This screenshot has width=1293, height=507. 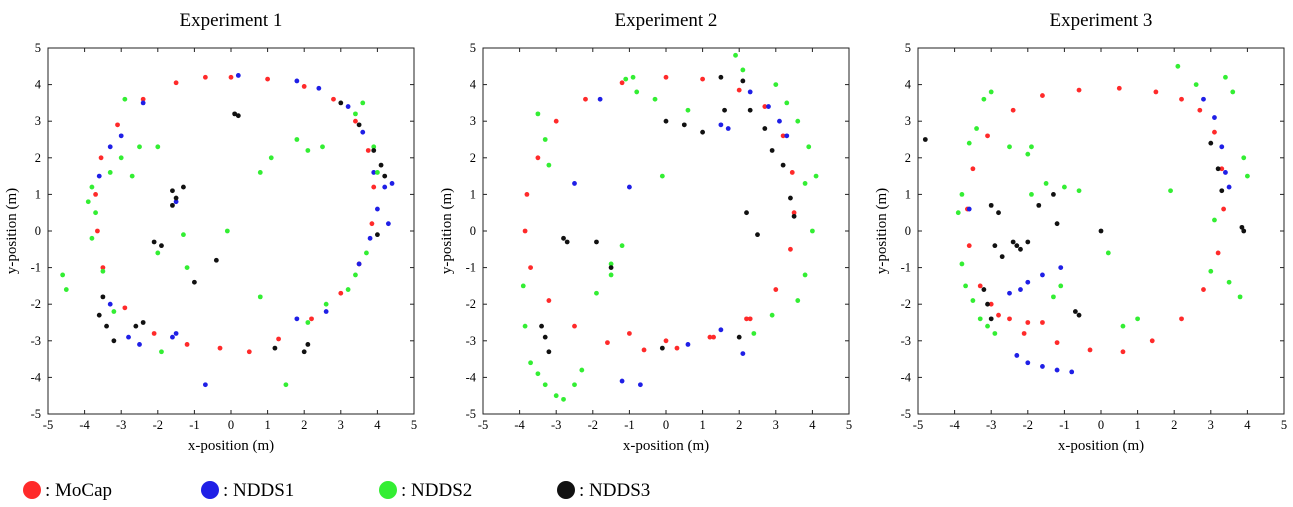 I want to click on series-ndds2, so click(x=220, y=242).